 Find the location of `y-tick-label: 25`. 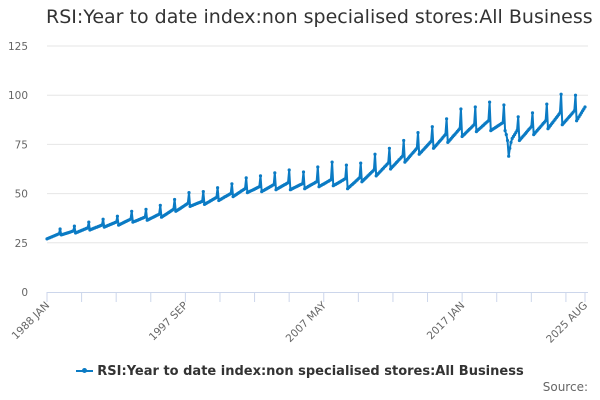

y-tick-label: 25 is located at coordinates (21, 244).